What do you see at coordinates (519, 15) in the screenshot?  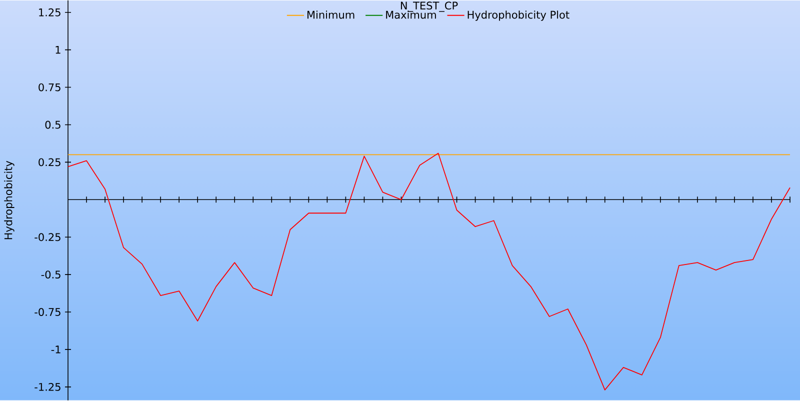 I see `legend-label: Hydrophobicity Plot` at bounding box center [519, 15].